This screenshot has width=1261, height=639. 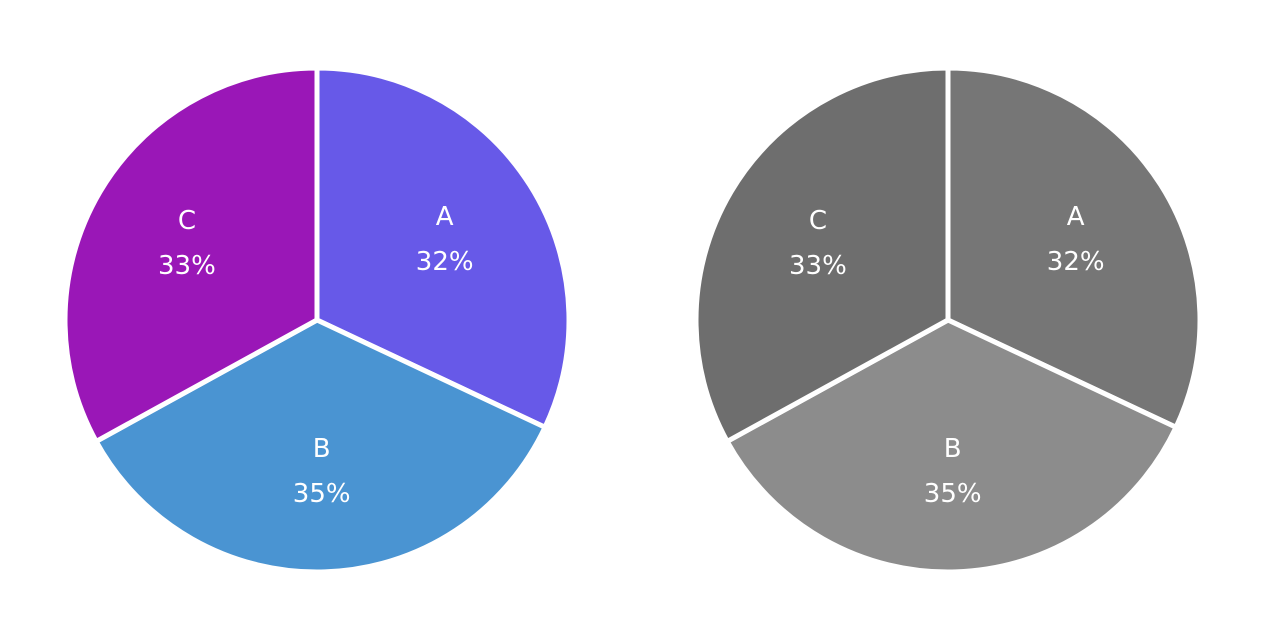 What do you see at coordinates (322, 449) in the screenshot?
I see `slice-label-colored-b: B` at bounding box center [322, 449].